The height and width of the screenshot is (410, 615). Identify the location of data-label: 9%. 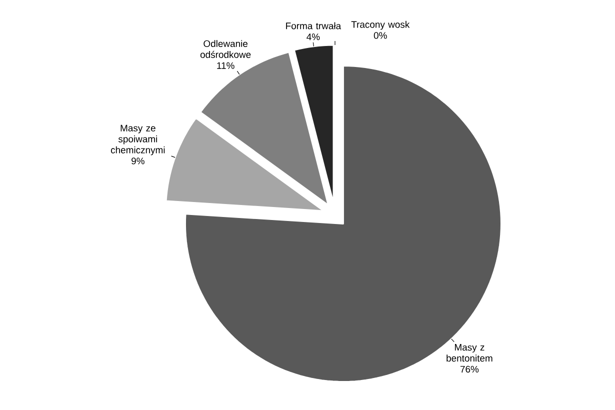
(138, 161).